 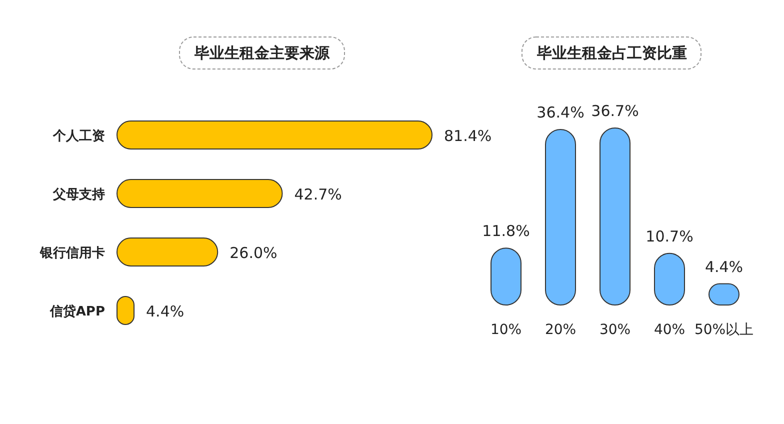 What do you see at coordinates (560, 330) in the screenshot?
I see `x-tick-label: 20%` at bounding box center [560, 330].